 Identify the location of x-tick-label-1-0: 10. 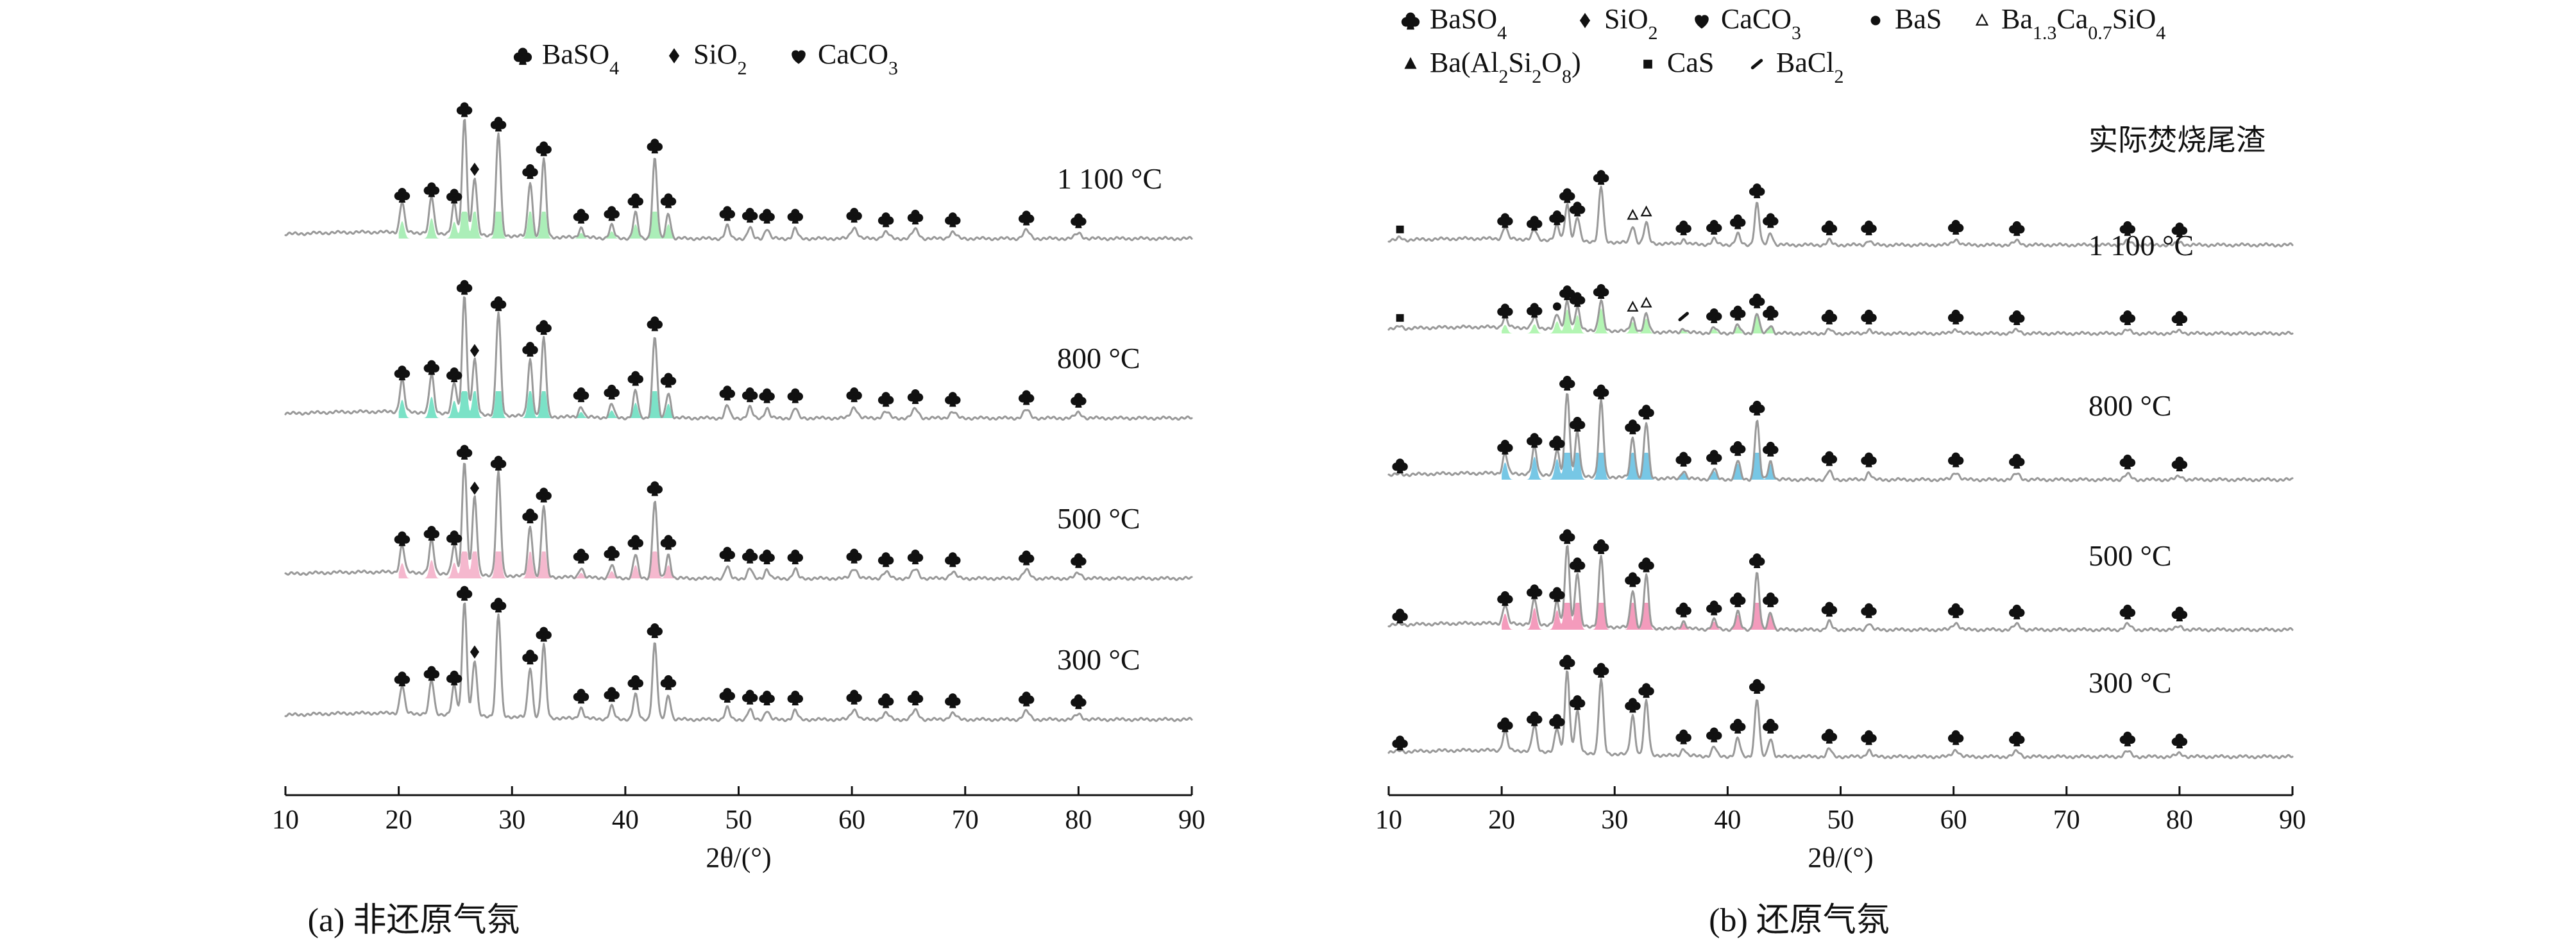
(1388, 820).